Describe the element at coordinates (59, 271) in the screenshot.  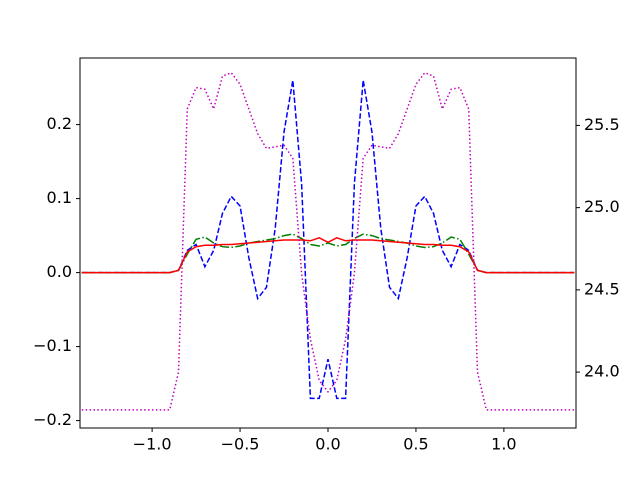
I see `y-tick-label: 0.0` at that location.